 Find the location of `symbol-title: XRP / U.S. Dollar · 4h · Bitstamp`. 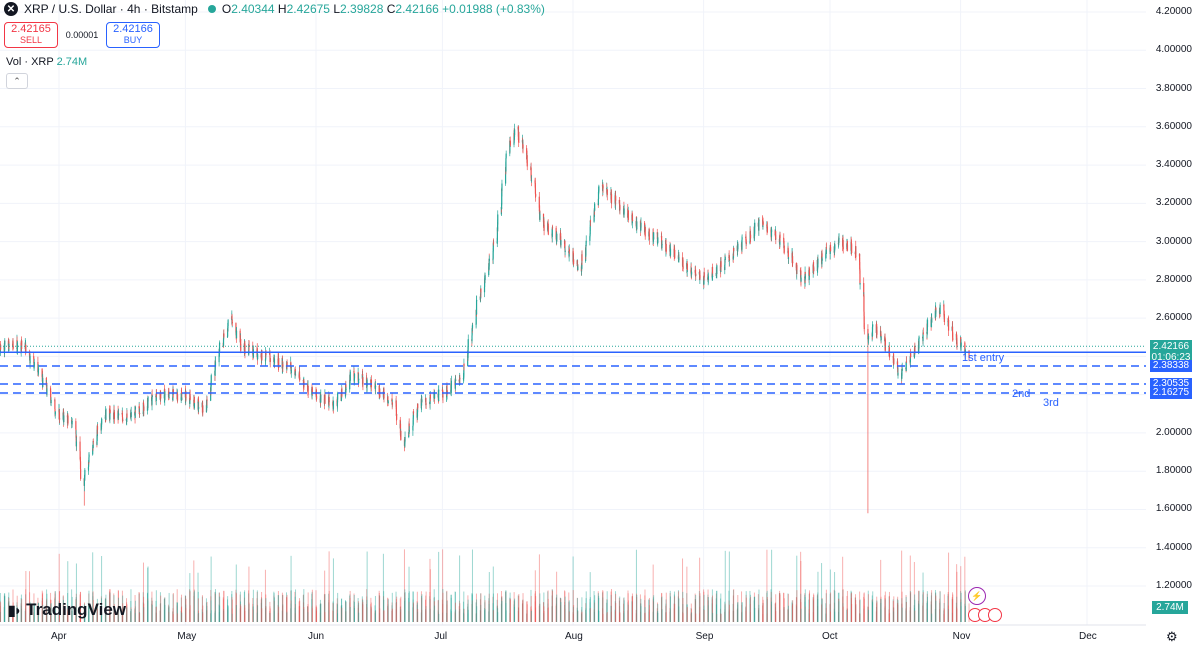

symbol-title: XRP / U.S. Dollar · 4h · Bitstamp is located at coordinates (111, 9).